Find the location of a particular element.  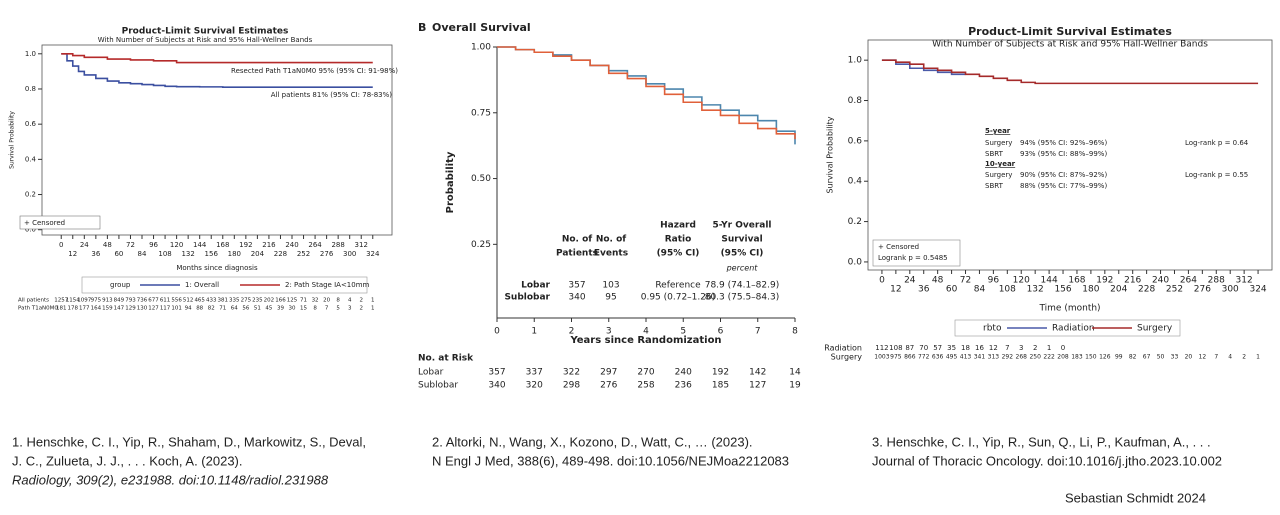

risk-value: 611 is located at coordinates (165, 301).